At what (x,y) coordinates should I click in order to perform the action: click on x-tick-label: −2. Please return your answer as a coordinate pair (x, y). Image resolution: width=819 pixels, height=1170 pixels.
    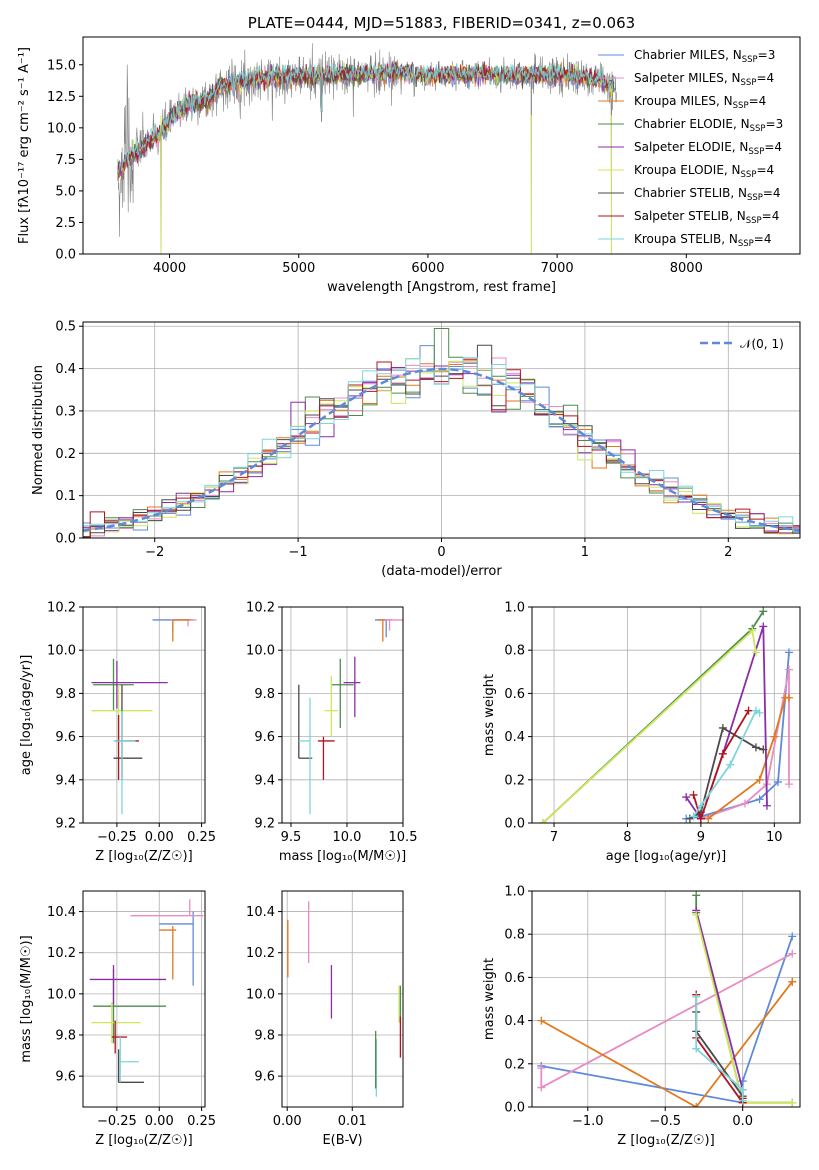
    Looking at the image, I should click on (154, 552).